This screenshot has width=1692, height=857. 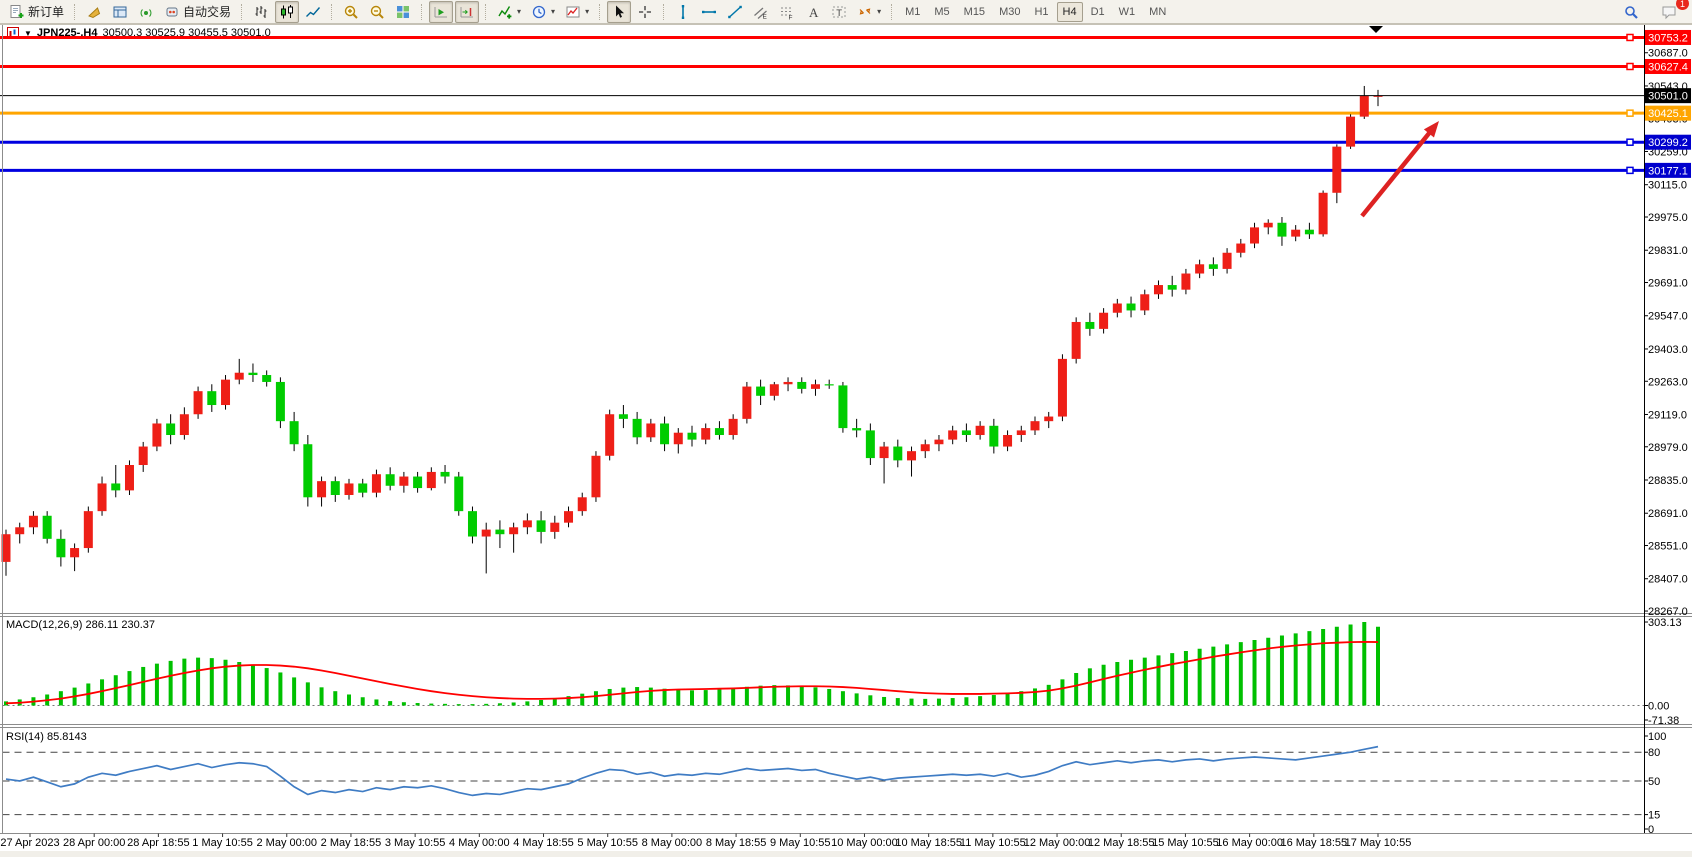 What do you see at coordinates (1653, 12) in the screenshot?
I see `toolbar-right: 1` at bounding box center [1653, 12].